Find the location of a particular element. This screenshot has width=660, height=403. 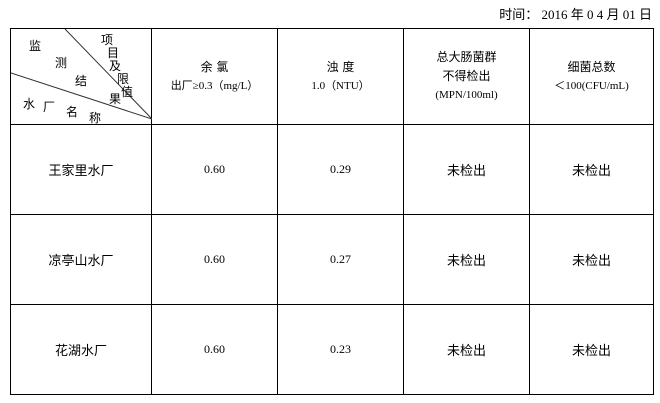

corner-label: 测 is located at coordinates (61, 63).